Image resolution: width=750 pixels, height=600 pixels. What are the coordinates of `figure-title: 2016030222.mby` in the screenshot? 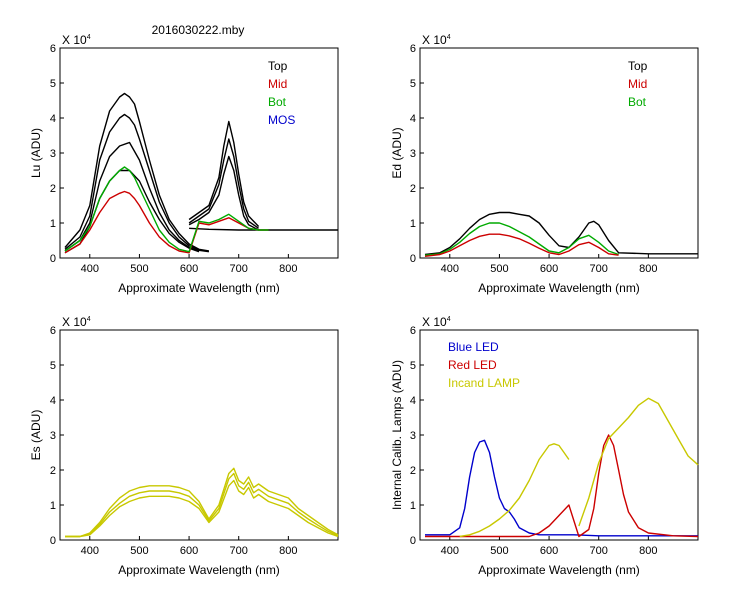 It's located at (198, 30).